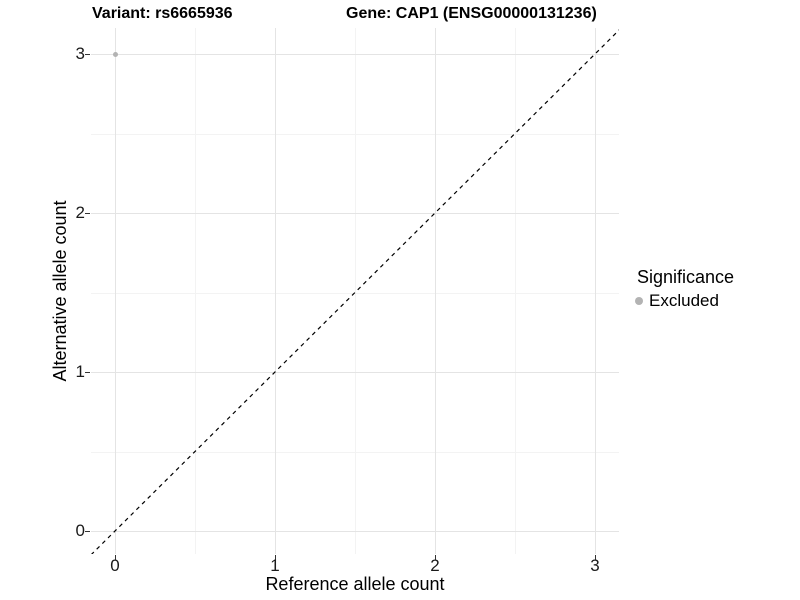 The height and width of the screenshot is (600, 800). What do you see at coordinates (683, 289) in the screenshot?
I see `legend: Significance Excluded` at bounding box center [683, 289].